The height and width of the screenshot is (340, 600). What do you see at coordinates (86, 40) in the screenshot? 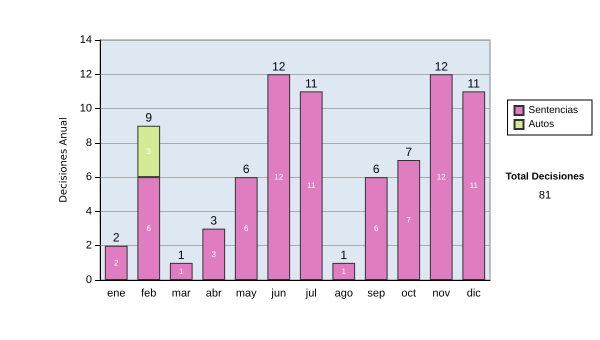
I see `y-tick-label: 14` at bounding box center [86, 40].